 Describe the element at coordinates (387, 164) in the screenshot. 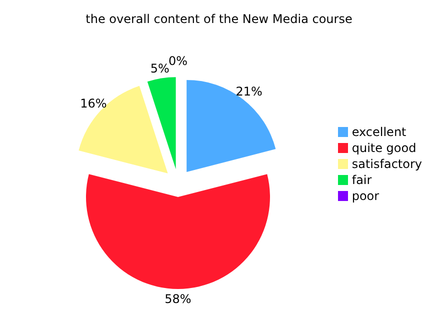

I see `legend-label: satisfactory` at that location.